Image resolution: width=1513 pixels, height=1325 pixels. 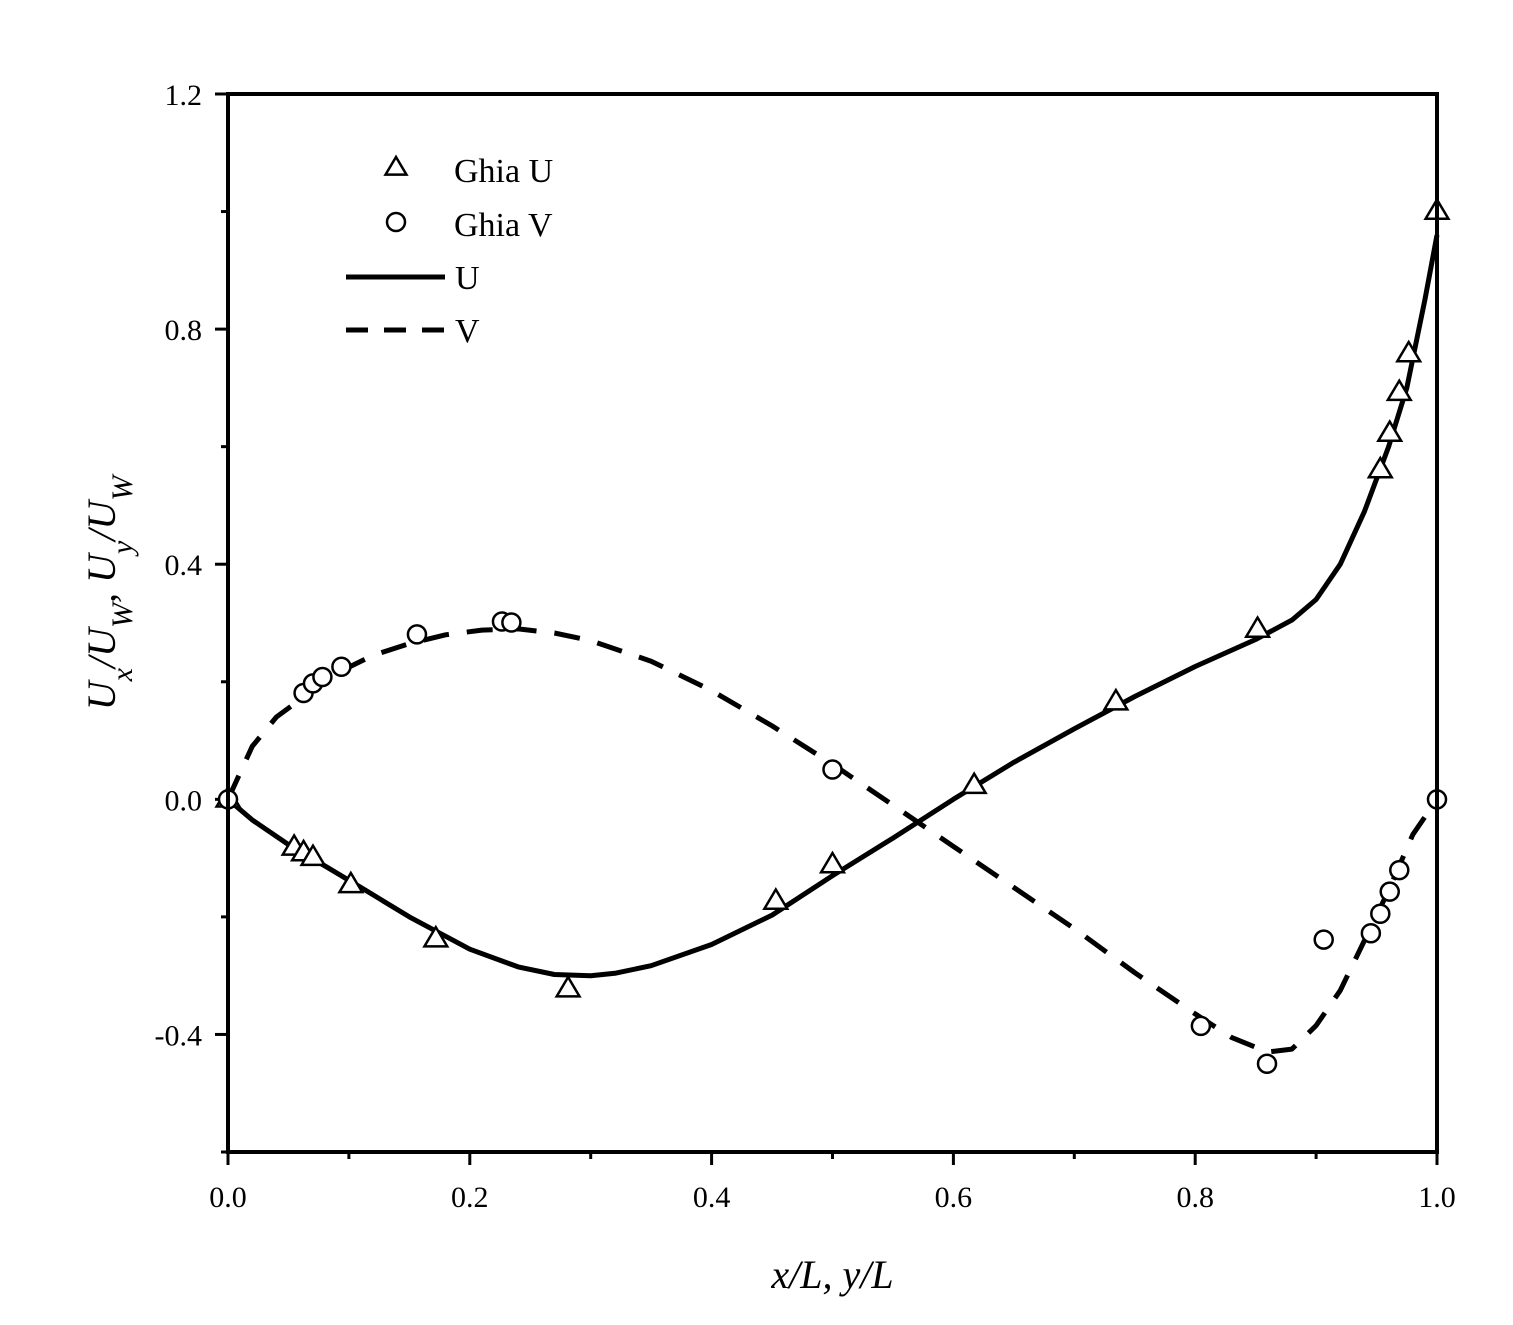 What do you see at coordinates (503, 171) in the screenshot?
I see `legend-label: Ghia U` at bounding box center [503, 171].